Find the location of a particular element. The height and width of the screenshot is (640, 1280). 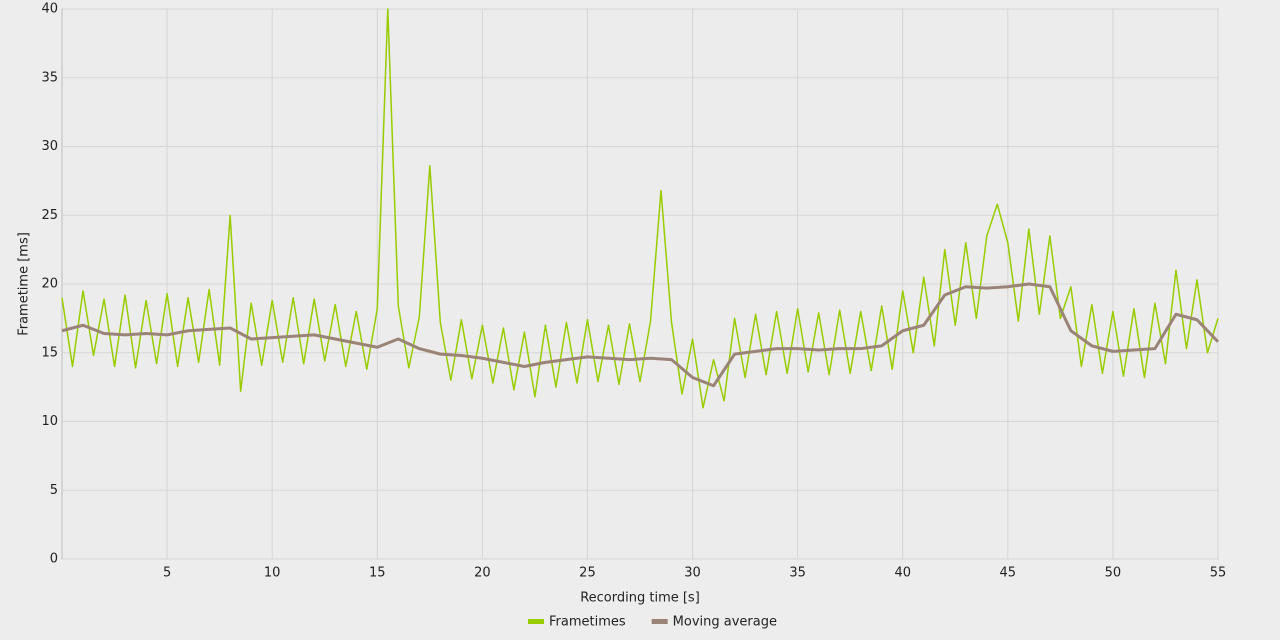

x-tick-label: 50 is located at coordinates (1113, 573).